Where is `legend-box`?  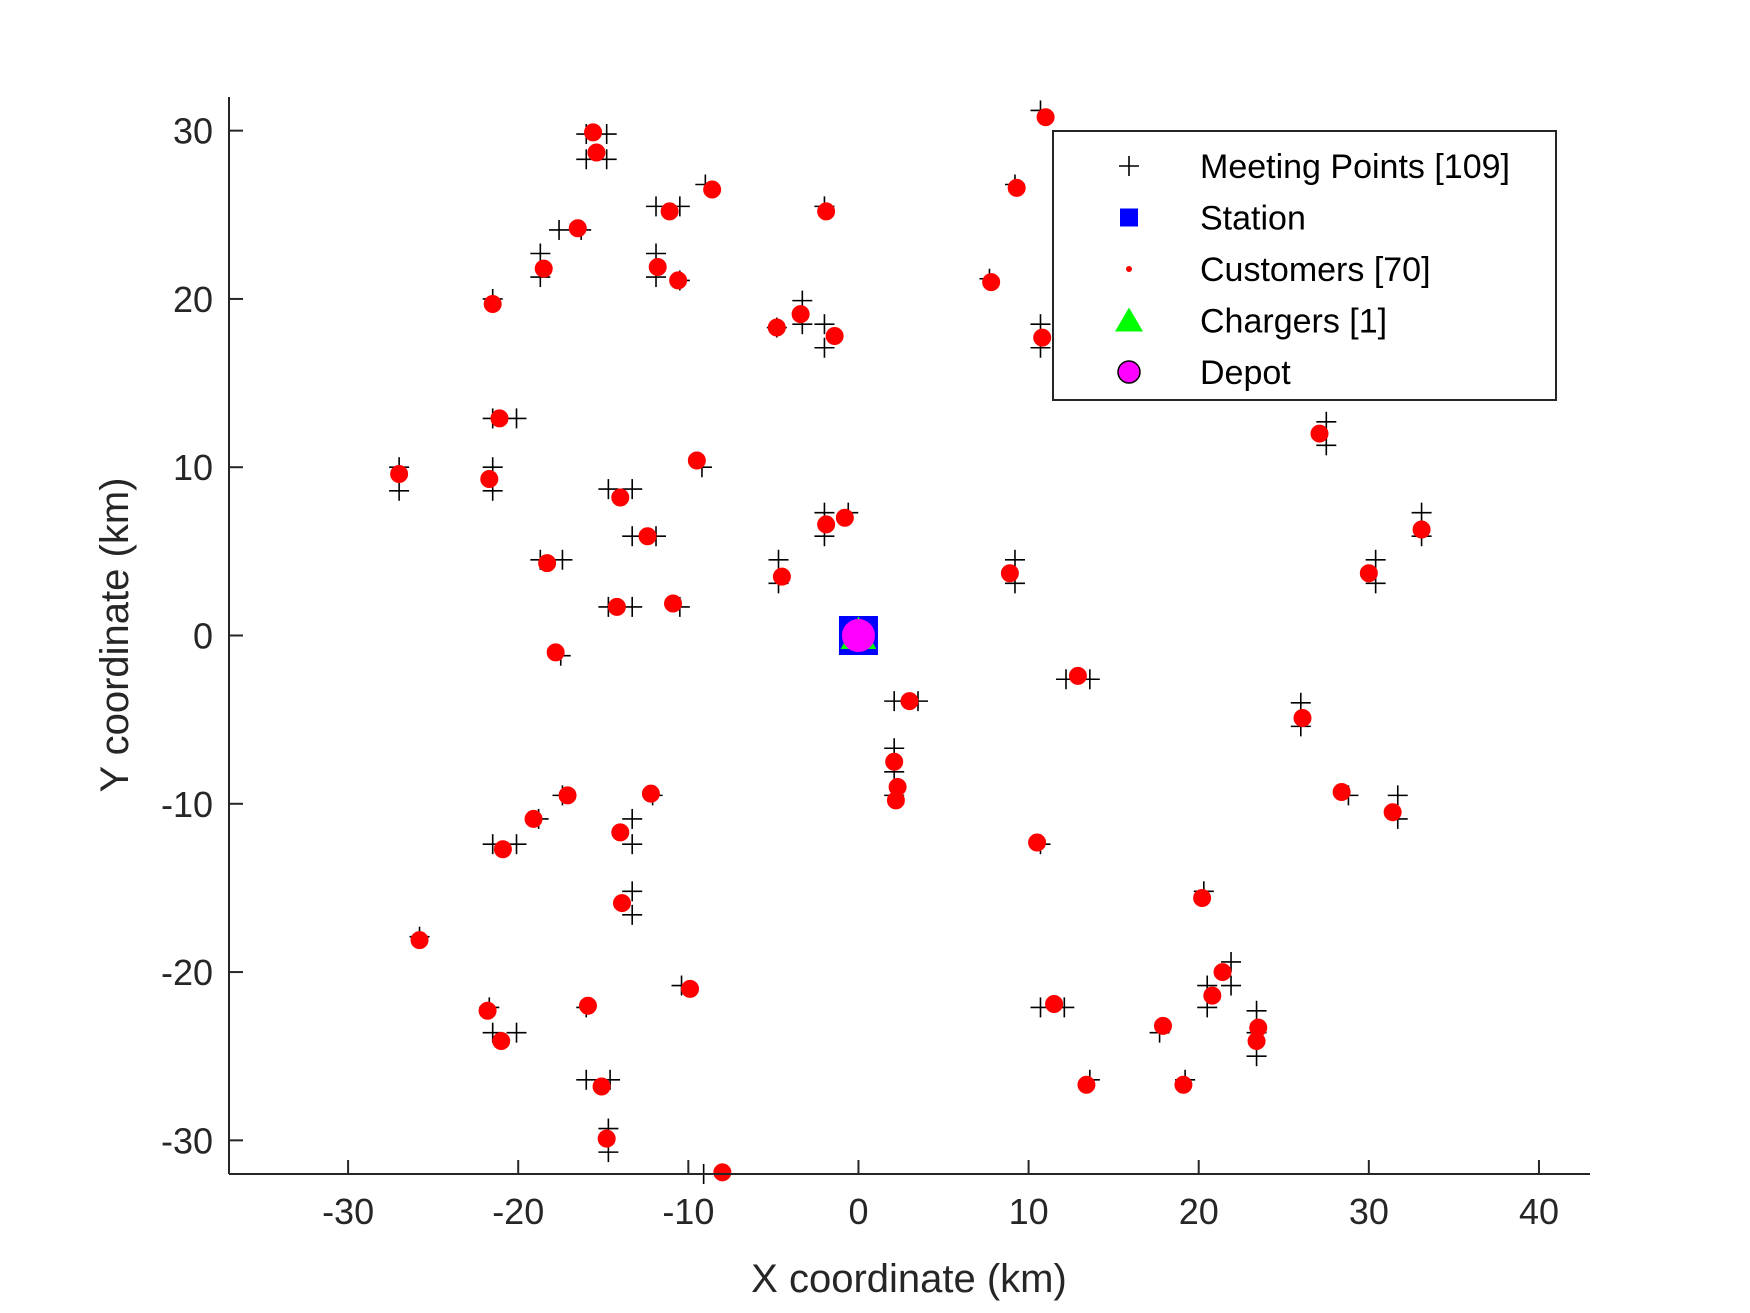 legend-box is located at coordinates (1304, 265).